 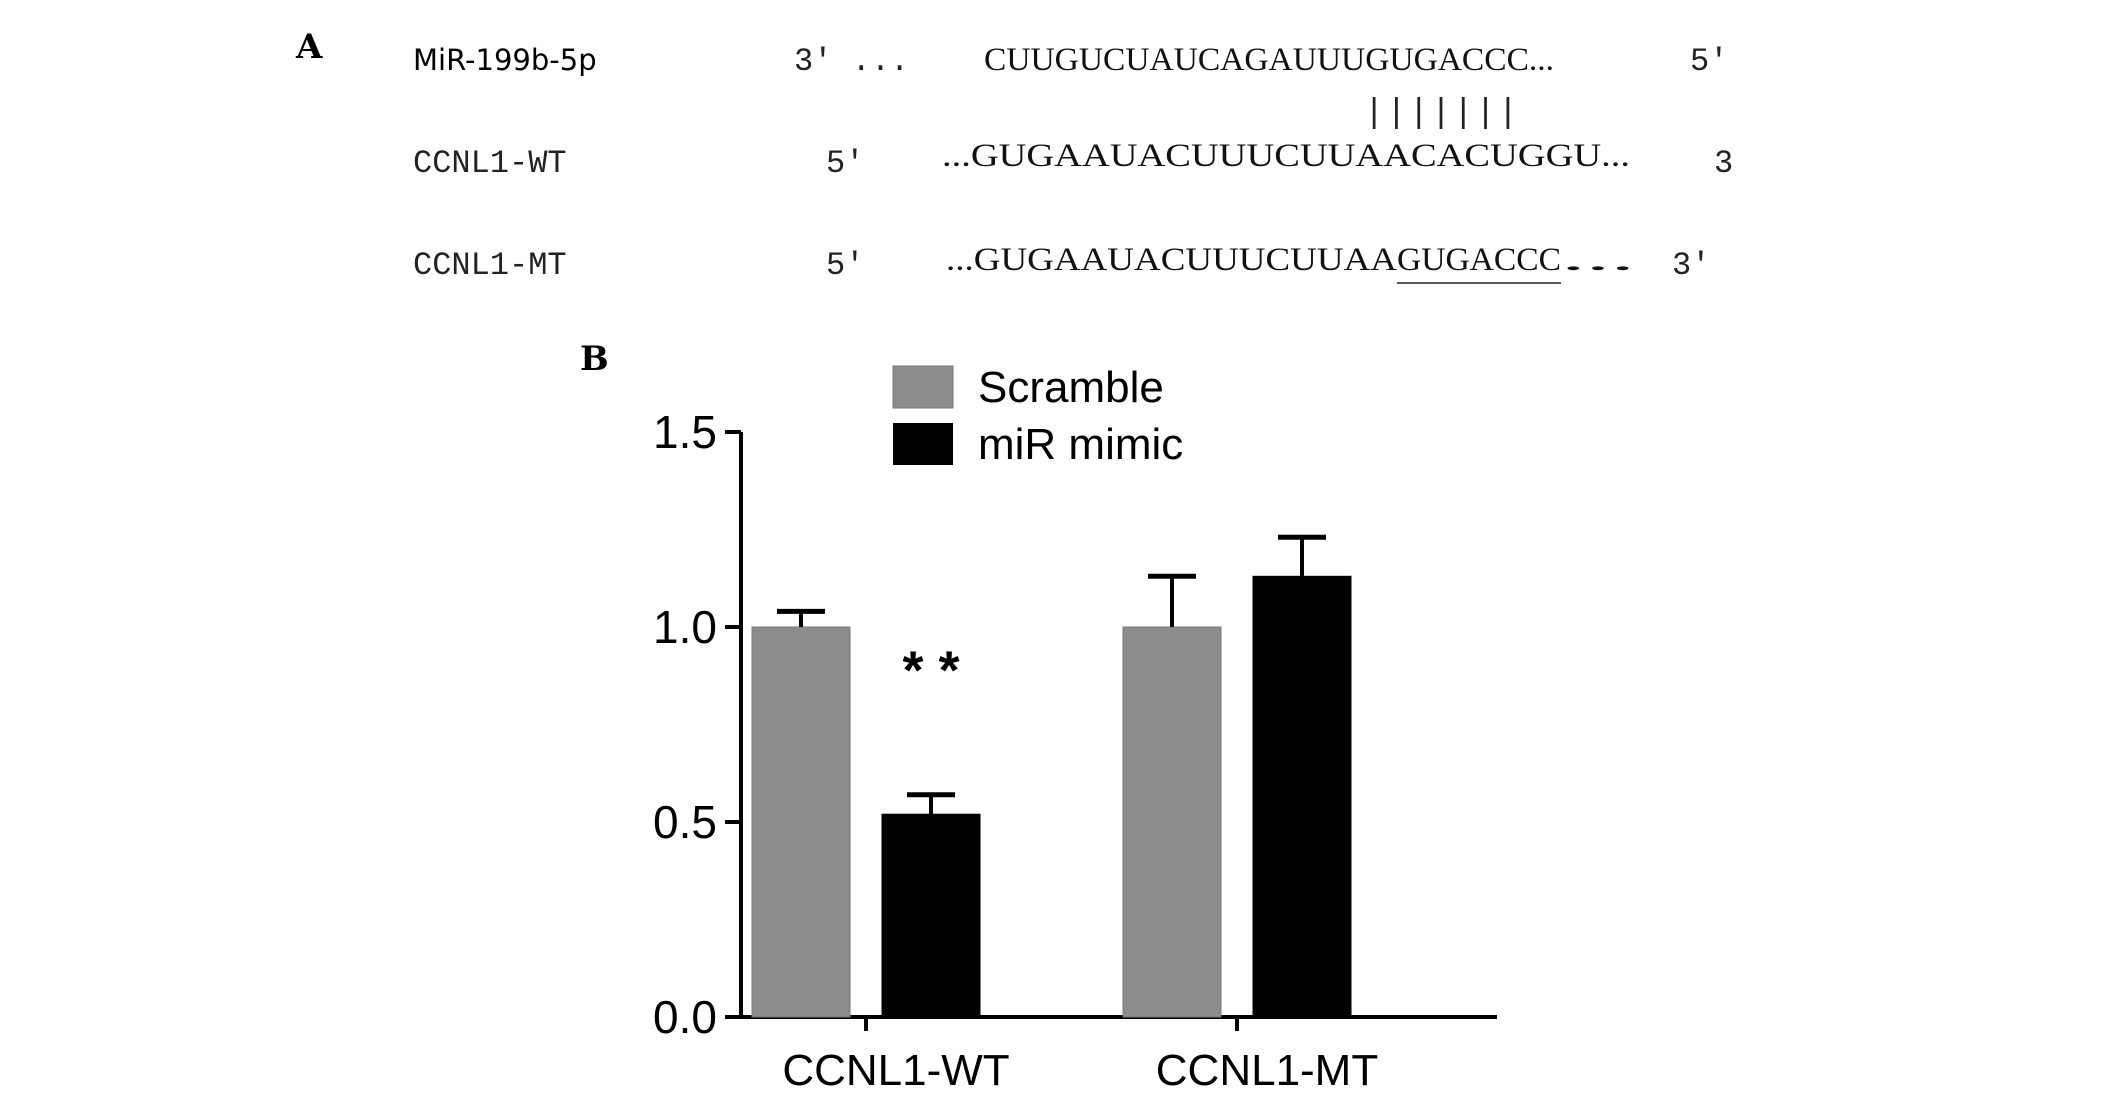 I want to click on y-tick-label: 0.0, so click(x=685, y=1017).